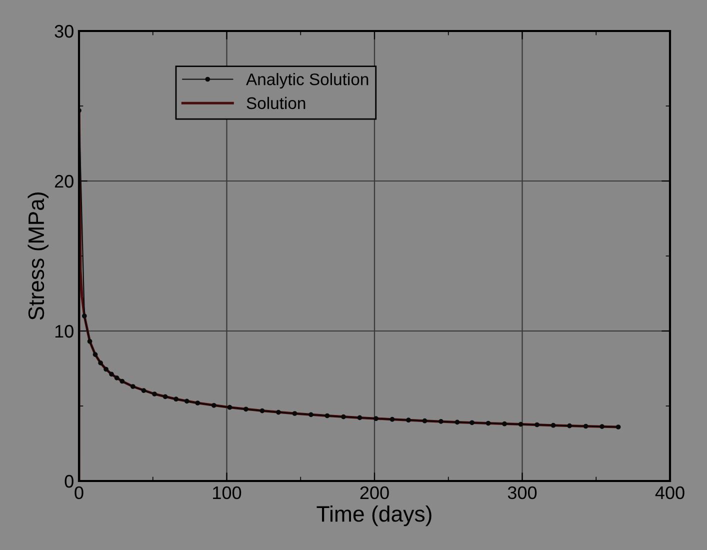  I want to click on y-tick-label: 30, so click(64, 31).